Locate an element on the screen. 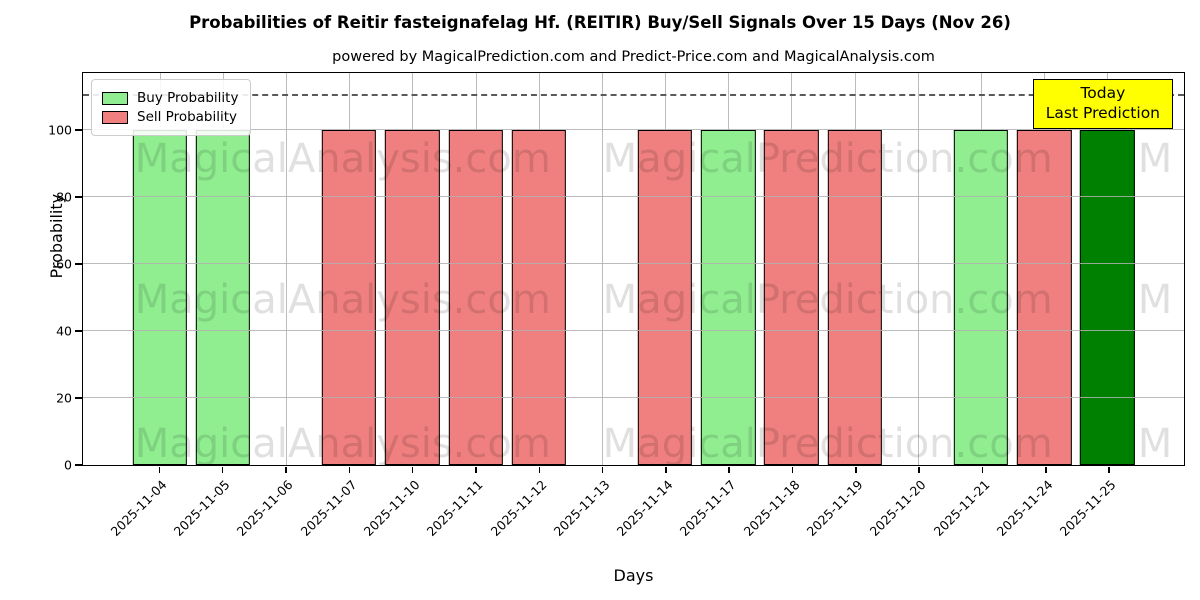  today-annotation: Today Last Prediction is located at coordinates (1102, 104).